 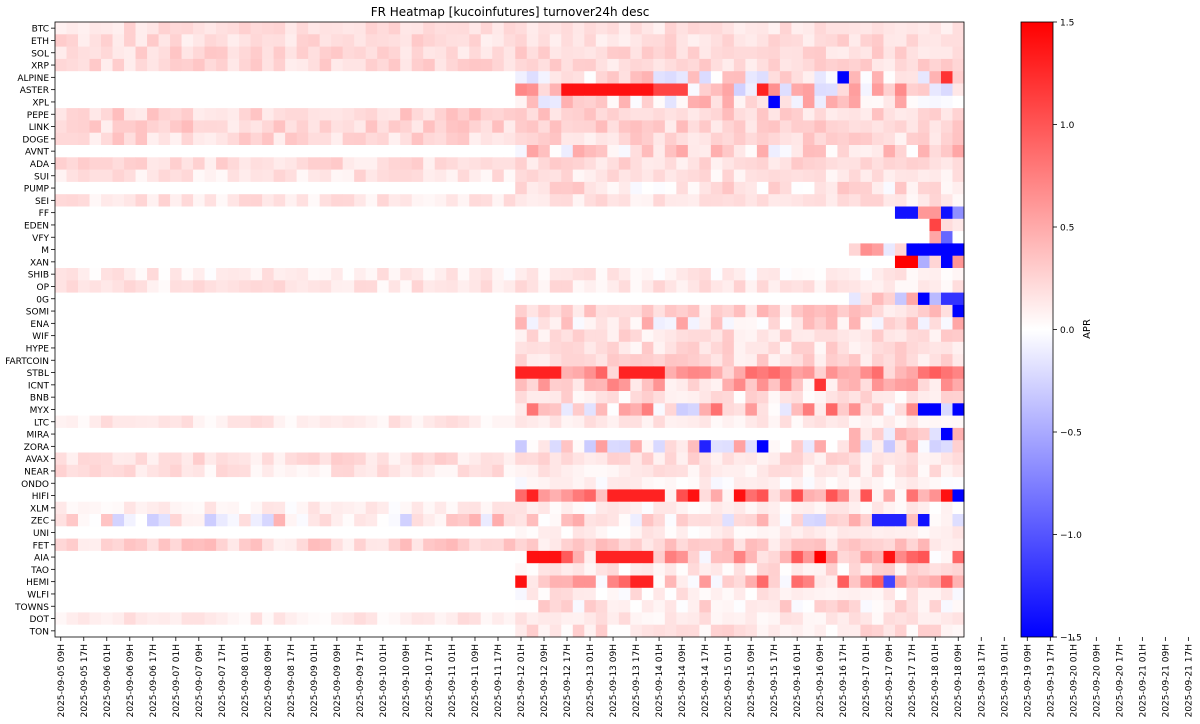 I want to click on y-tick-label: HIFI, so click(x=40, y=497).